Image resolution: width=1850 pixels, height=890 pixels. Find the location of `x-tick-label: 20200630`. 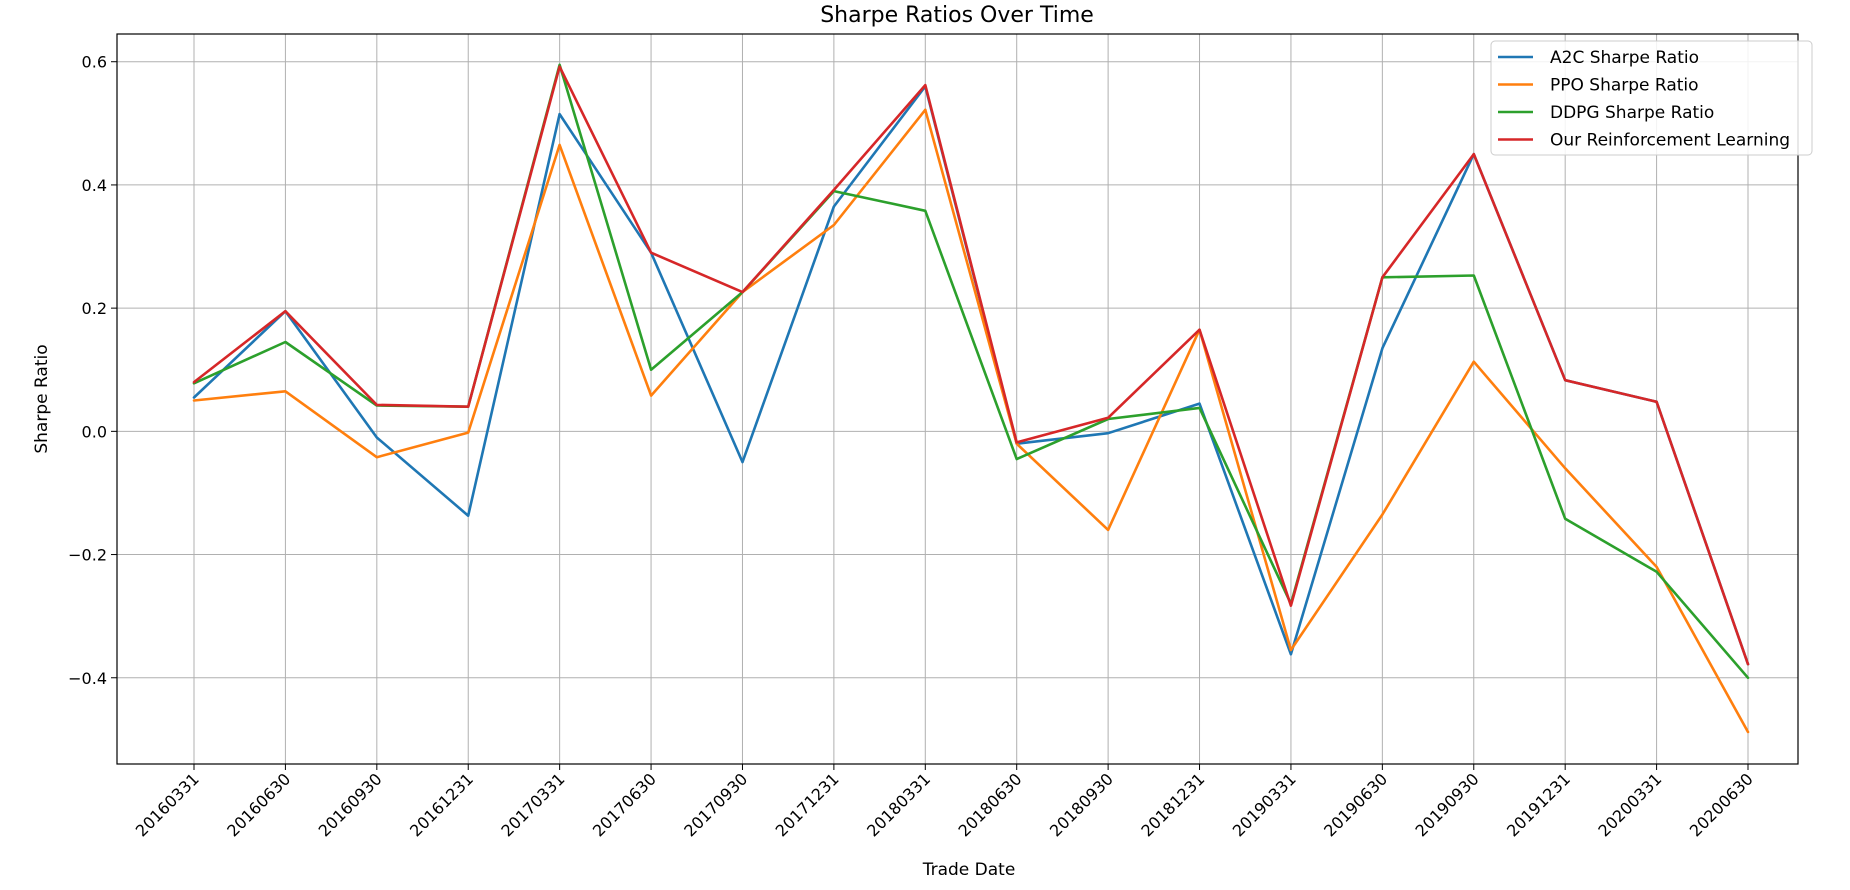

x-tick-label: 20200630 is located at coordinates (1721, 804).